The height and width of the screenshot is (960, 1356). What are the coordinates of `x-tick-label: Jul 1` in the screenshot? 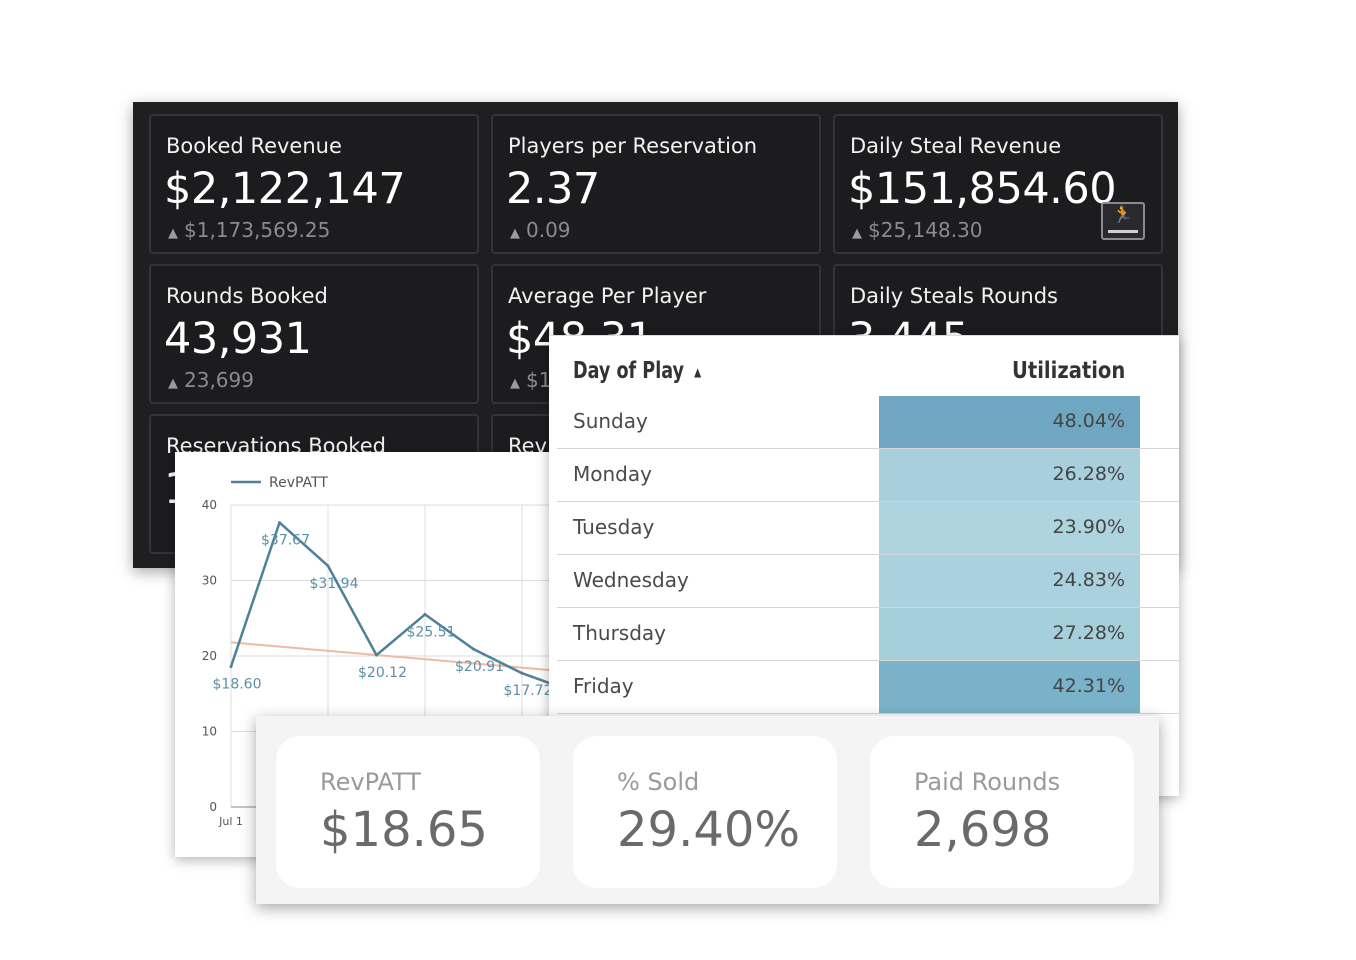 It's located at (230, 821).